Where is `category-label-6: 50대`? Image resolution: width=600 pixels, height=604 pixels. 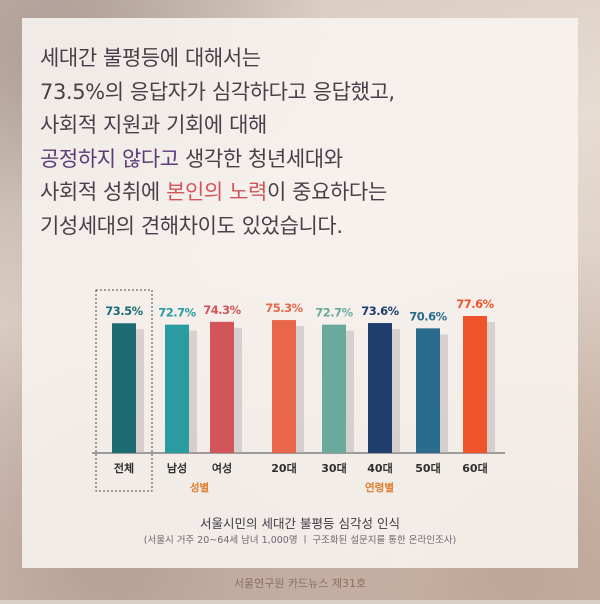
category-label-6: 50대 is located at coordinates (427, 468).